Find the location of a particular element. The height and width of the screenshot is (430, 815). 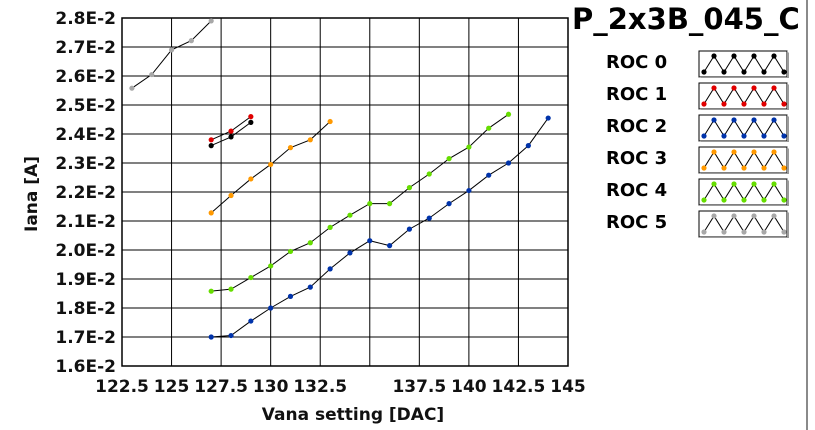

y-tick-label: 2.0E-2 is located at coordinates (85, 251).